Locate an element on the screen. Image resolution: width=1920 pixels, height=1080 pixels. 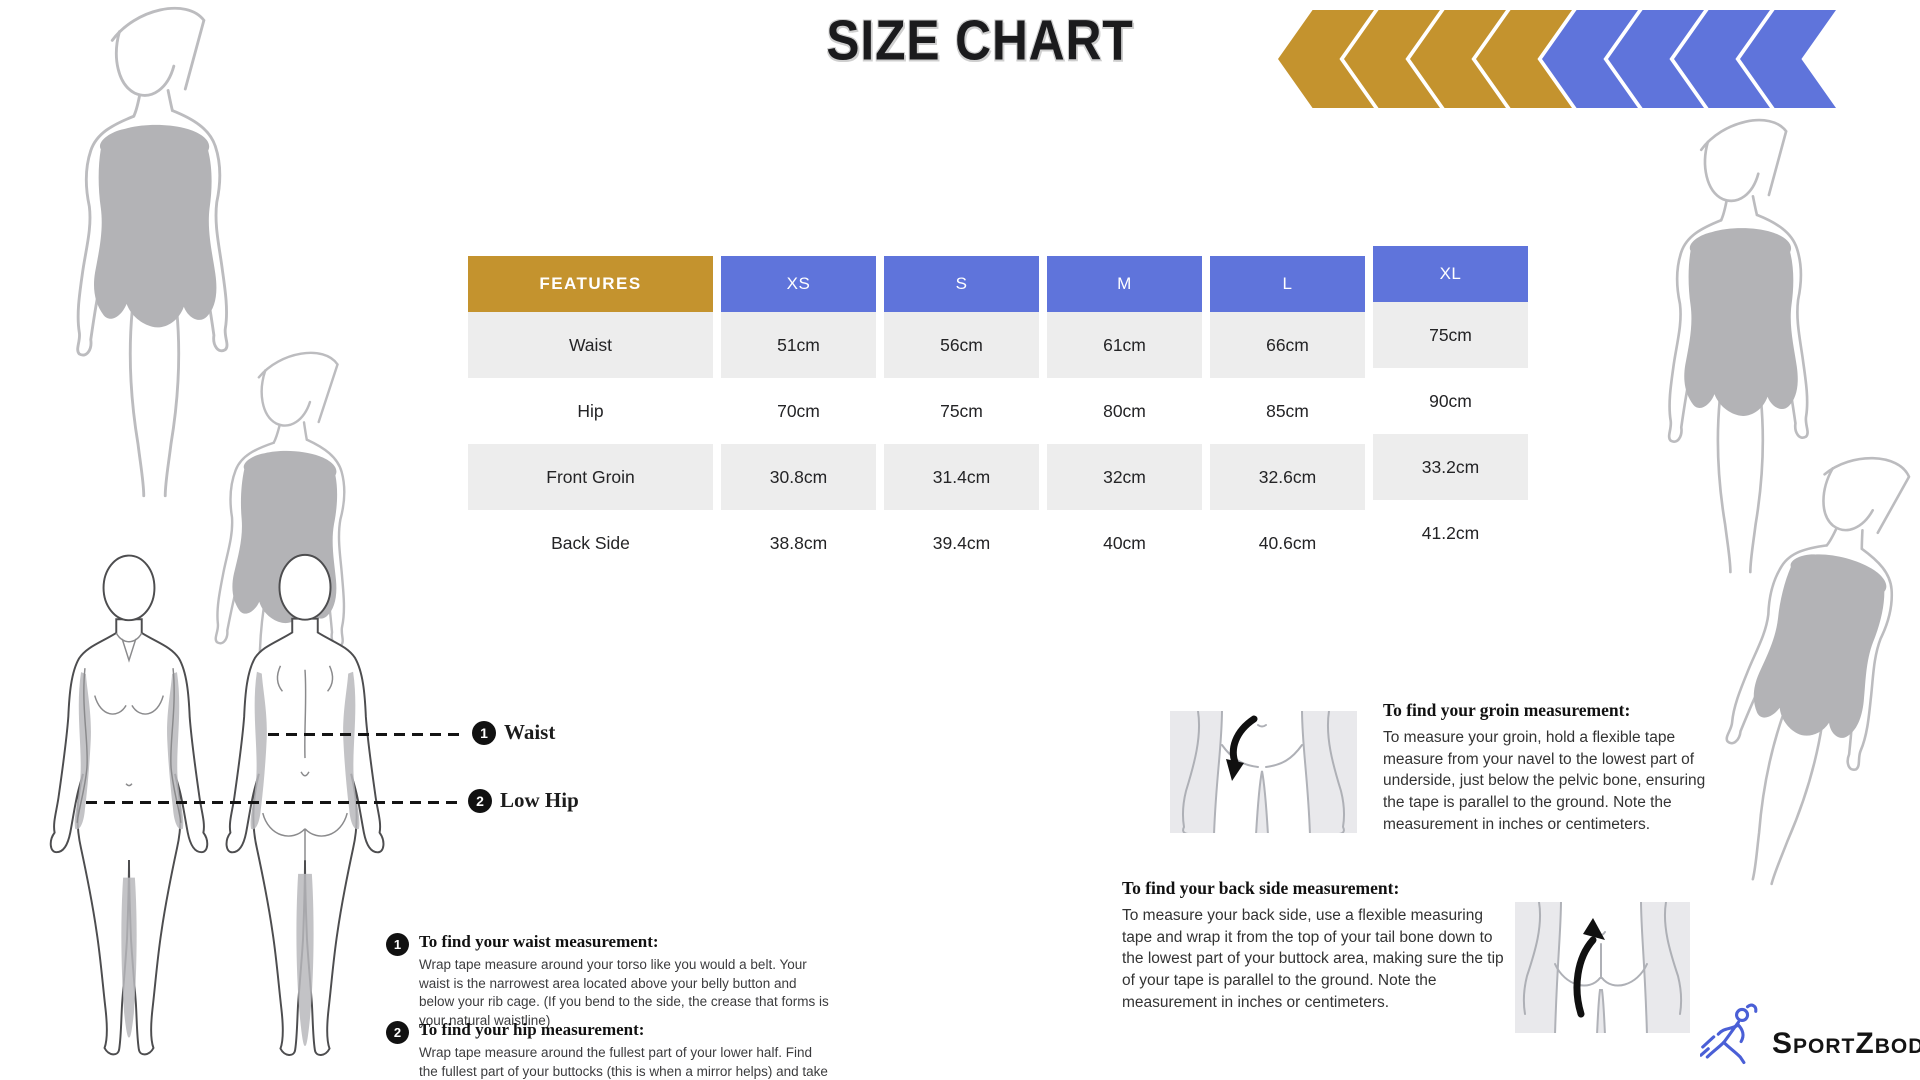
runner-icon is located at coordinates (1729, 1034).